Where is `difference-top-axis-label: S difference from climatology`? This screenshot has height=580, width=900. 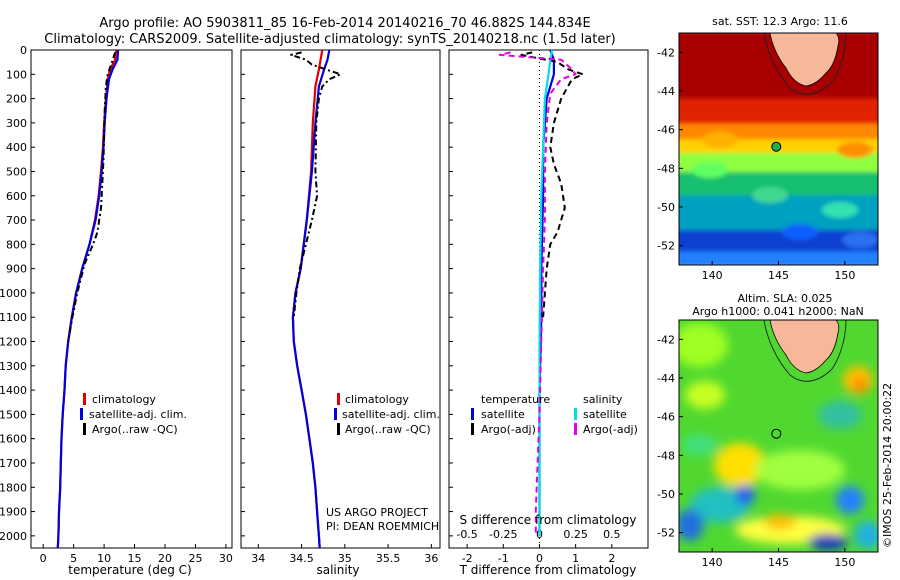
difference-top-axis-label: S difference from climatology is located at coordinates (548, 520).